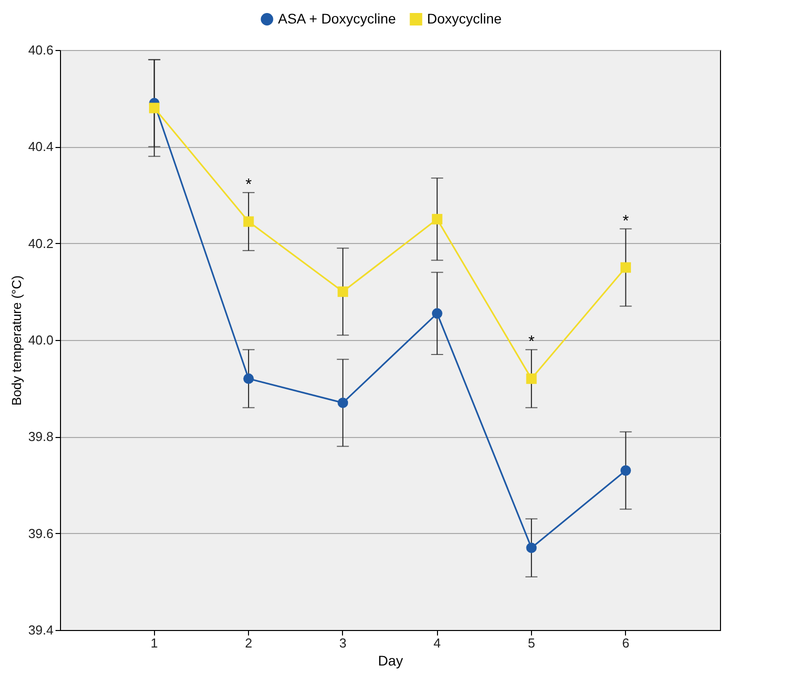 This screenshot has width=788, height=693. I want to click on x-tick-label: 1, so click(154, 643).